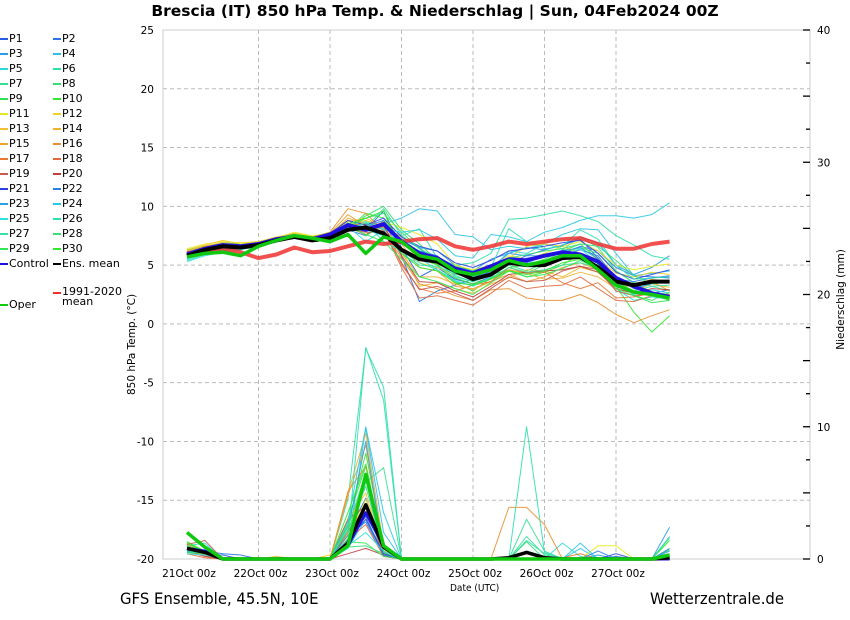 The image size is (850, 620). I want to click on legend-item: P19, so click(15, 174).